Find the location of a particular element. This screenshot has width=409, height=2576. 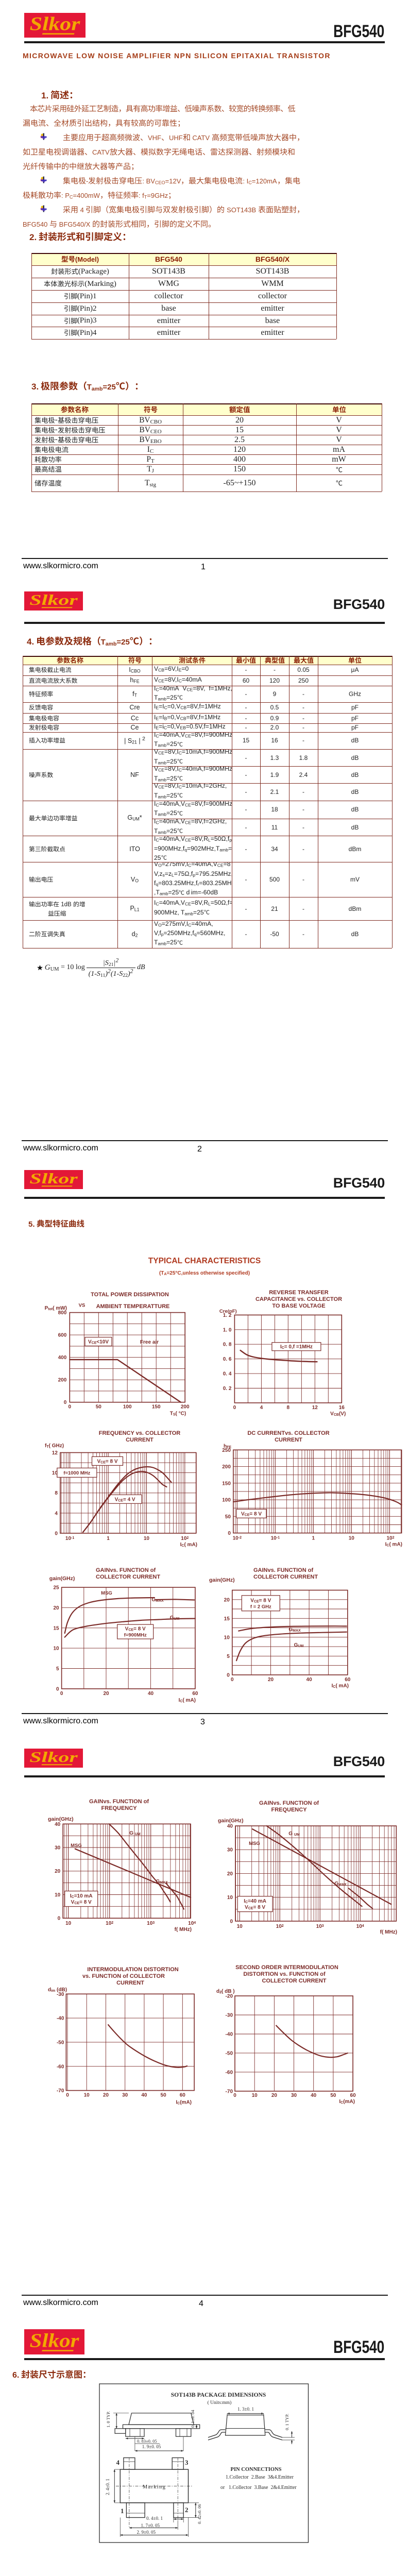

svg-text: 1. 7±0. 05 is located at coordinates (151, 2526).